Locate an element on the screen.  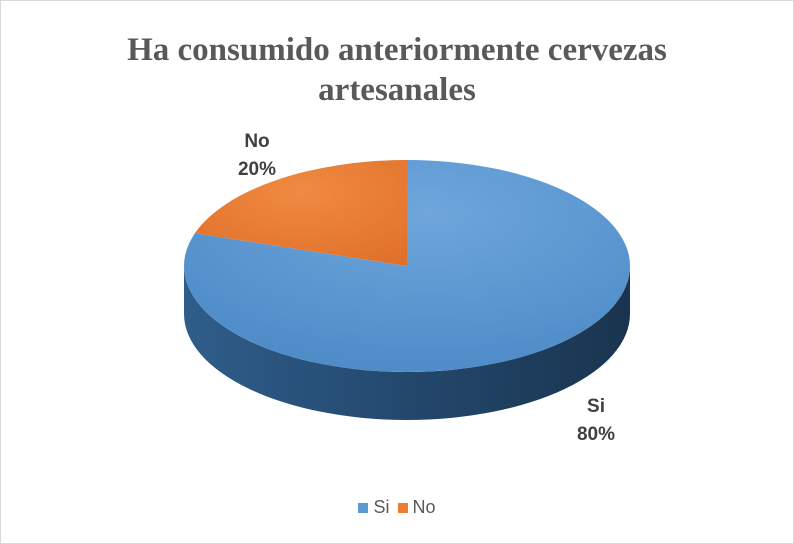
pie-slice-no is located at coordinates (300, 213).